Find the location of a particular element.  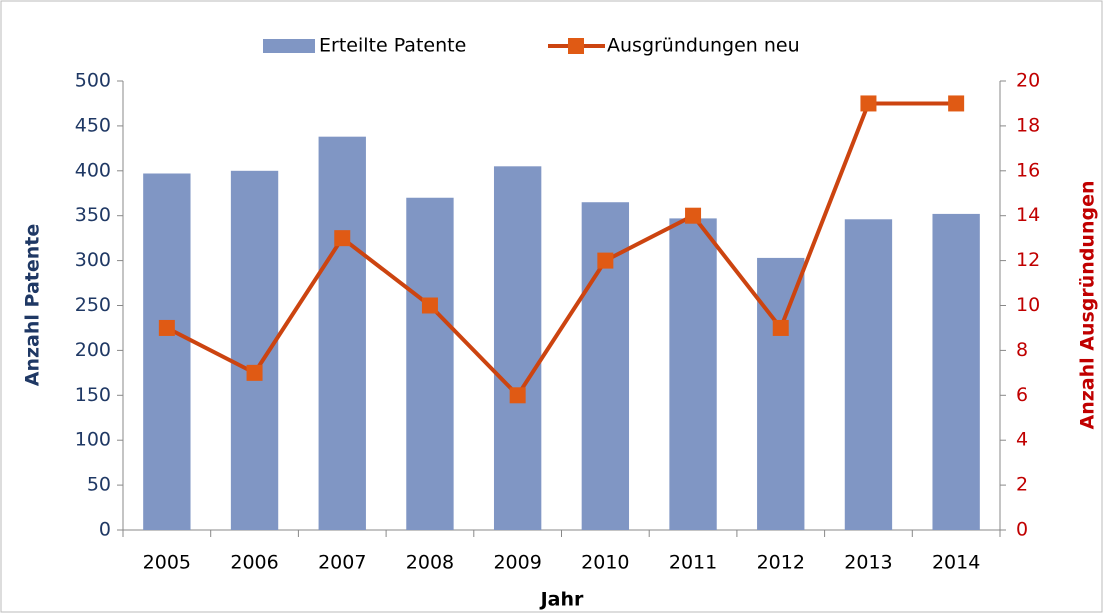

y2-tick-label: 4 is located at coordinates (1022, 440).